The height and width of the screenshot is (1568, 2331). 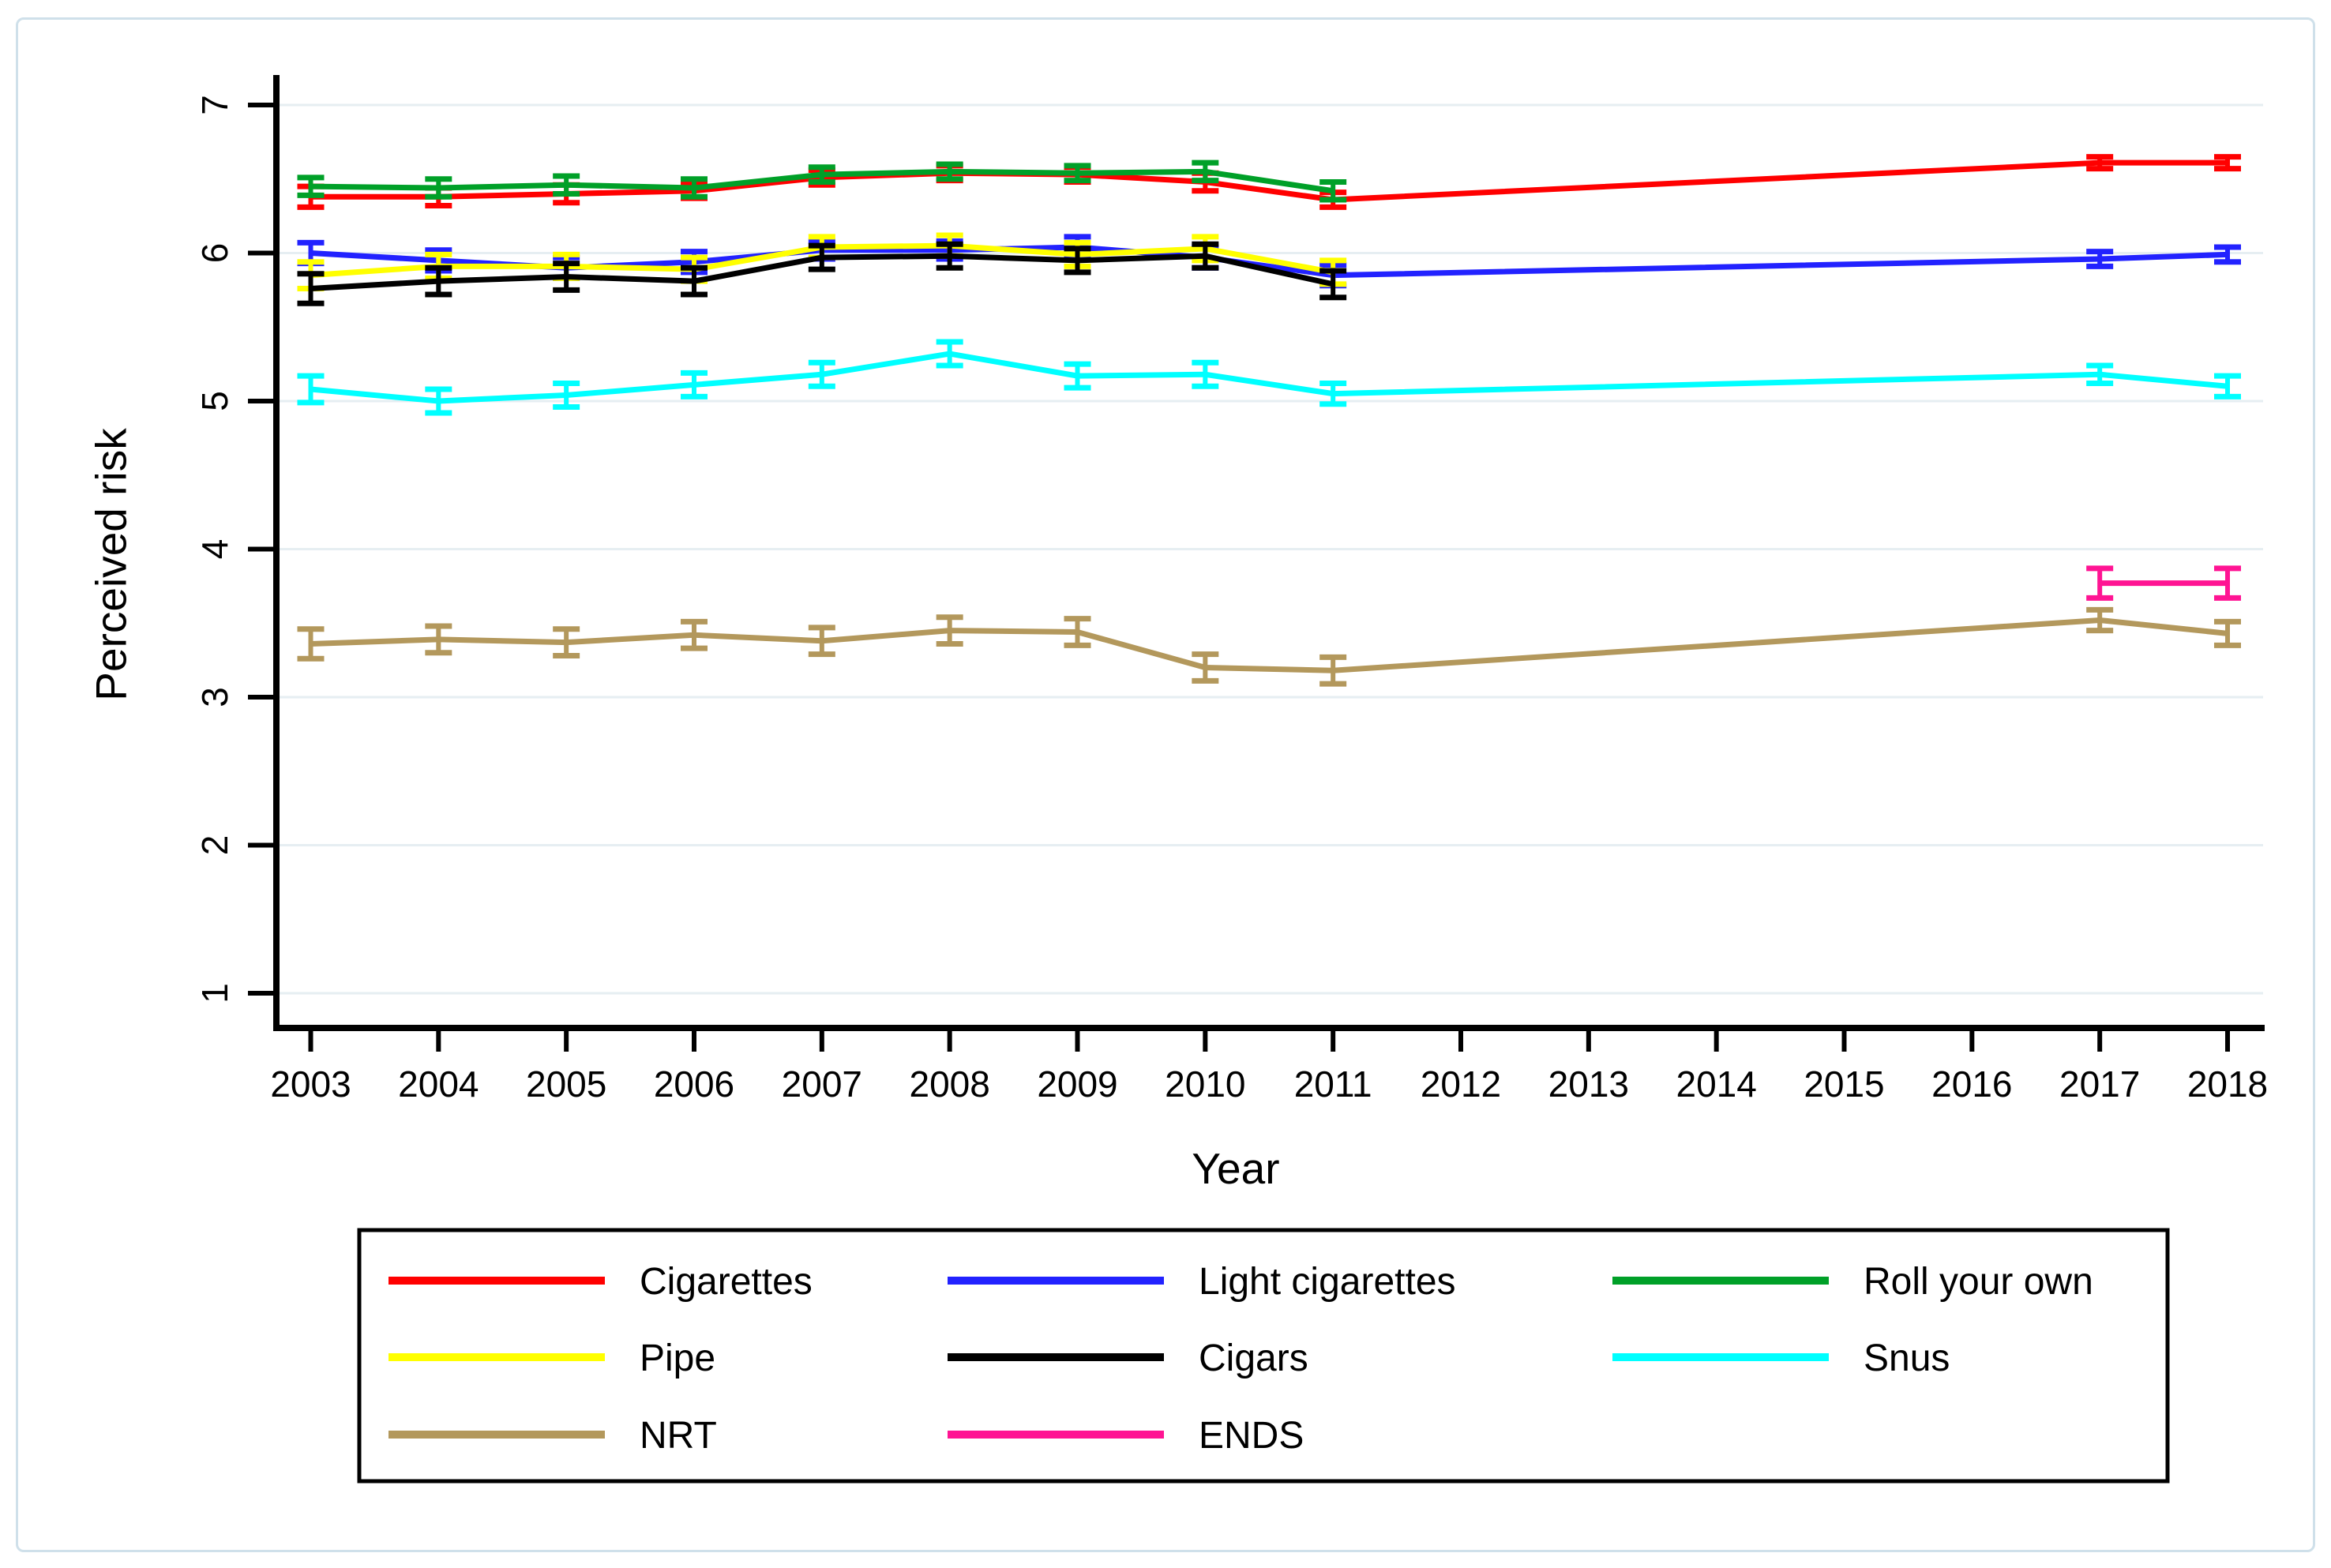 I want to click on series-line-nrt, so click(x=1269, y=645).